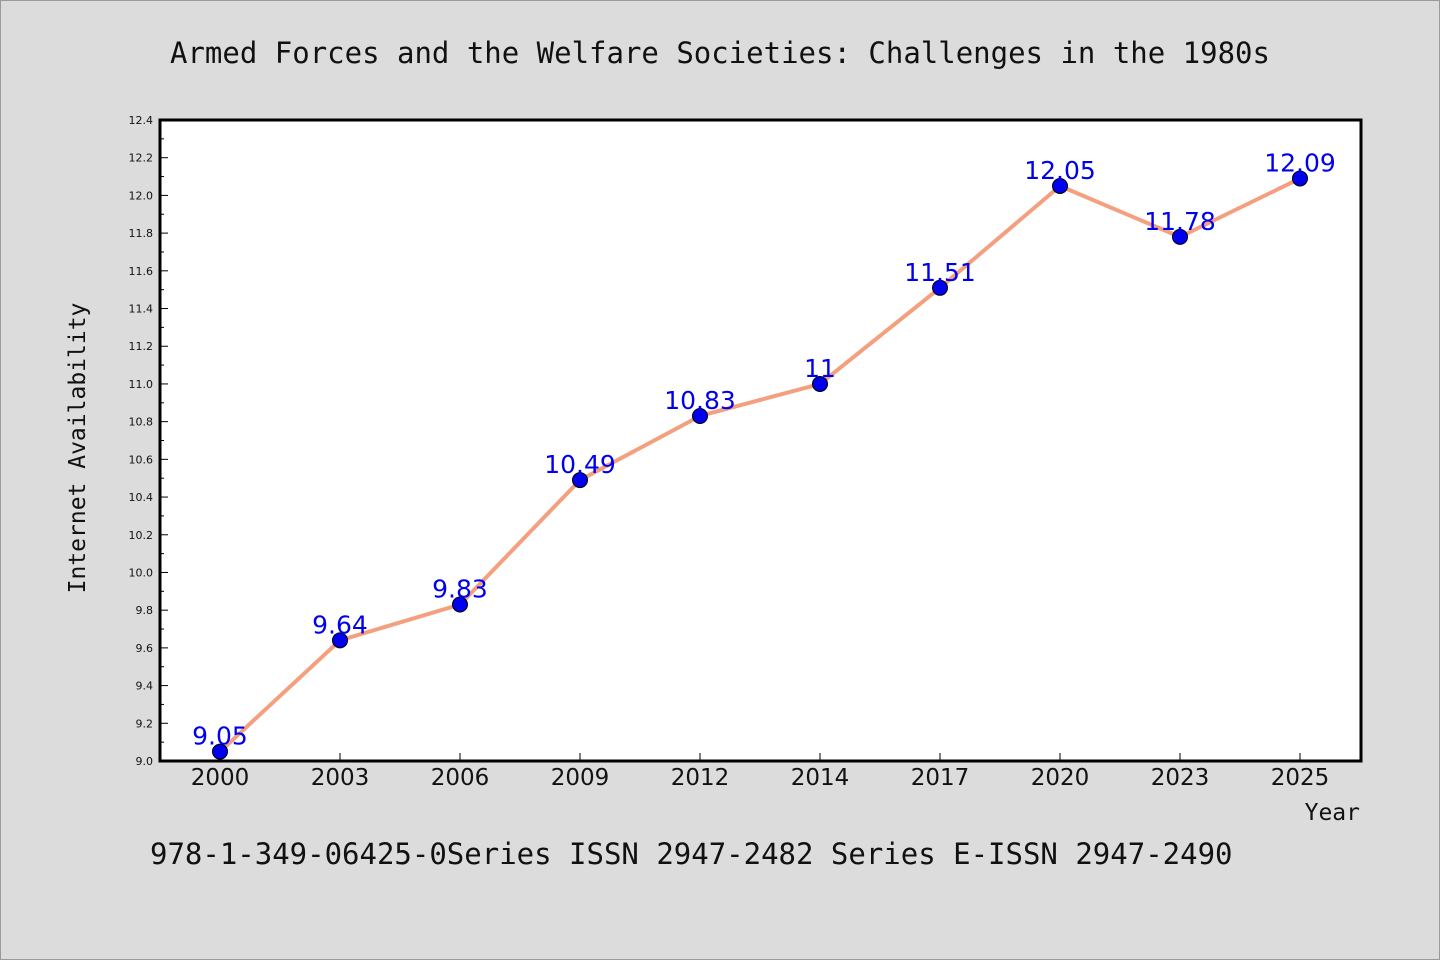 The width and height of the screenshot is (1440, 960). What do you see at coordinates (1180, 778) in the screenshot?
I see `x-tick-label: 2023` at bounding box center [1180, 778].